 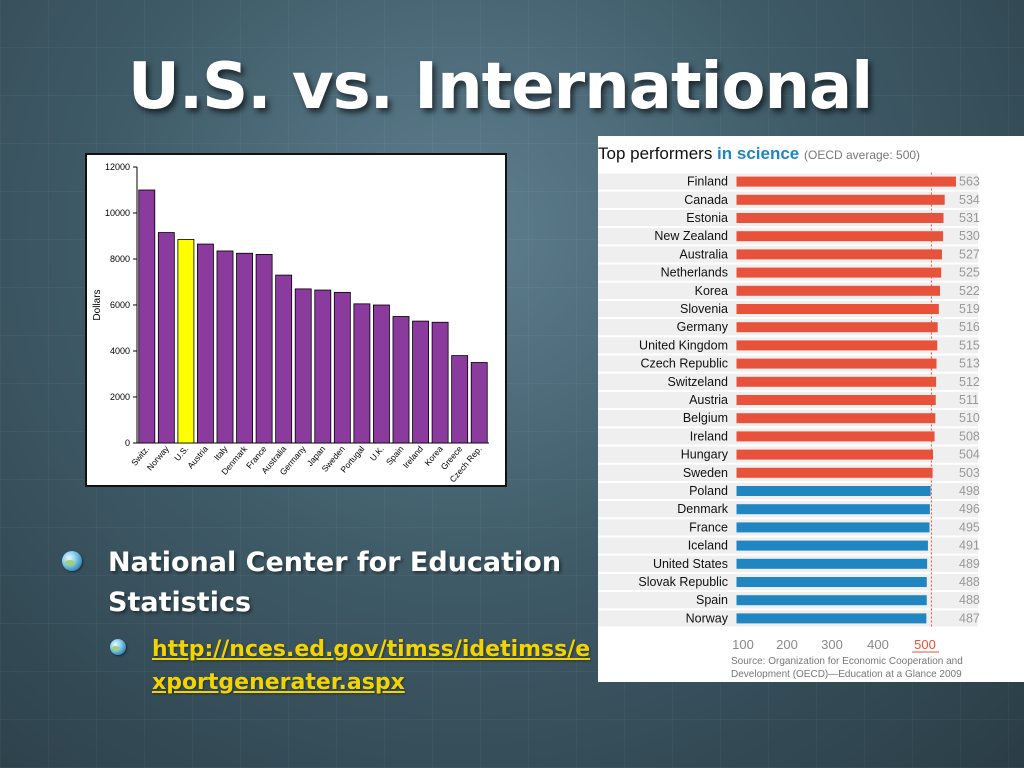 What do you see at coordinates (694, 273) in the screenshot?
I see `row-label: Netherlands` at bounding box center [694, 273].